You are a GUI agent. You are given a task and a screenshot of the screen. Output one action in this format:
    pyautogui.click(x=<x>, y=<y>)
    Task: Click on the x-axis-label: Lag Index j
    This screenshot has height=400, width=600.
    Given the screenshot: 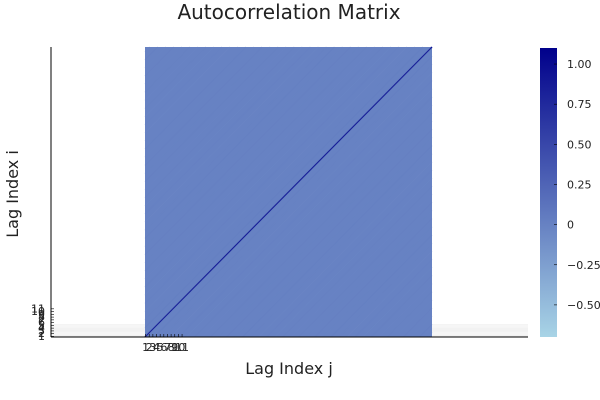 What is the action you would take?
    pyautogui.click(x=289, y=368)
    